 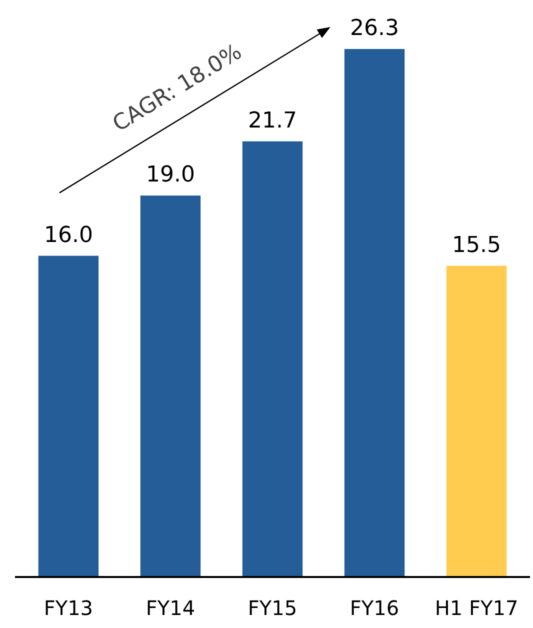 I want to click on data-label: 16.0, so click(x=68, y=235).